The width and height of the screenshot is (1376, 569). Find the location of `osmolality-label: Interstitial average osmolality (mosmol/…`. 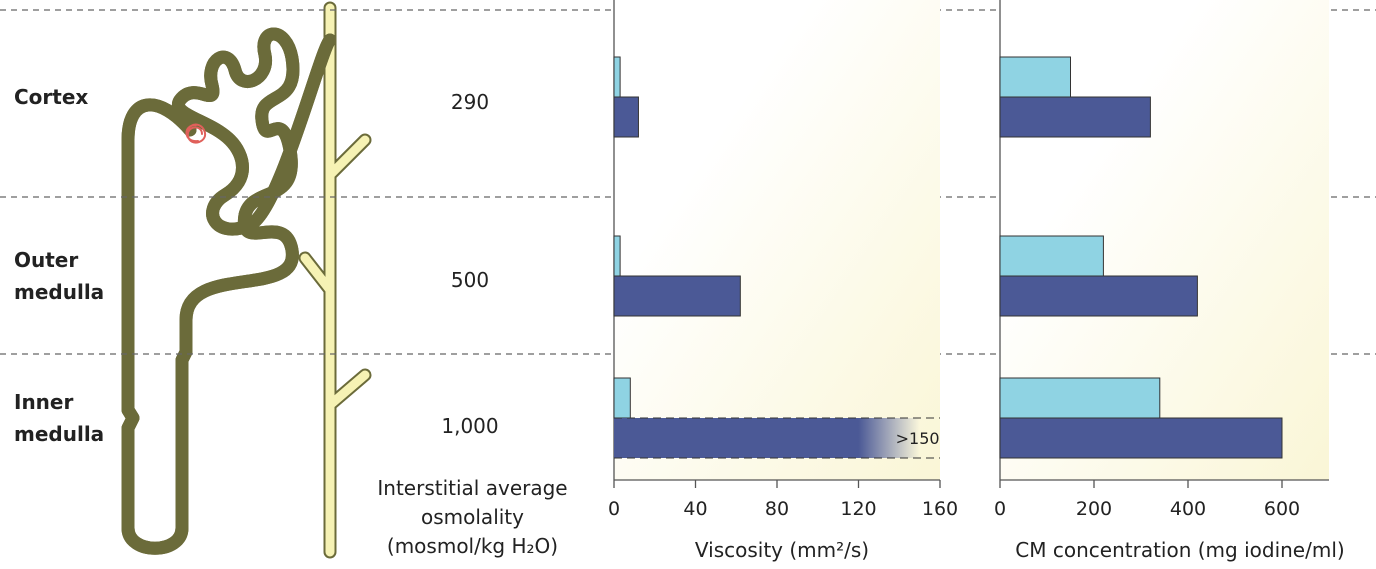

osmolality-label: Interstitial average osmolality (mosmol/… is located at coordinates (472, 517).